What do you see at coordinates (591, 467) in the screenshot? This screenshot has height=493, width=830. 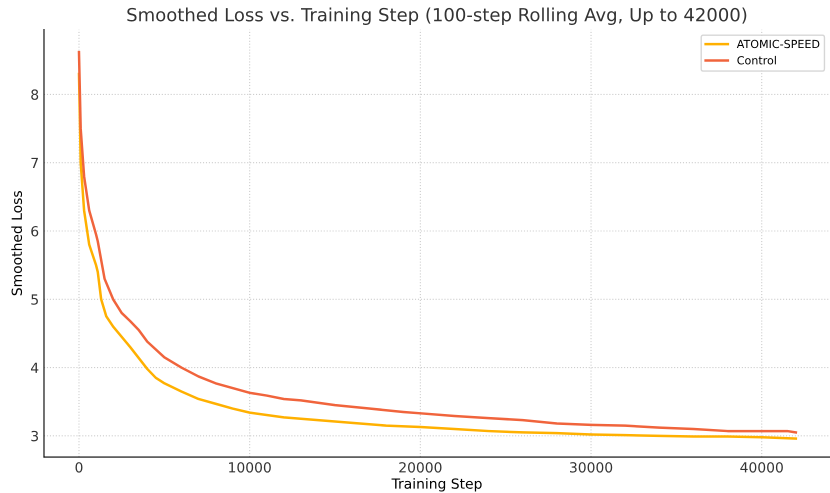 I see `x-tick-label: 30000` at bounding box center [591, 467].